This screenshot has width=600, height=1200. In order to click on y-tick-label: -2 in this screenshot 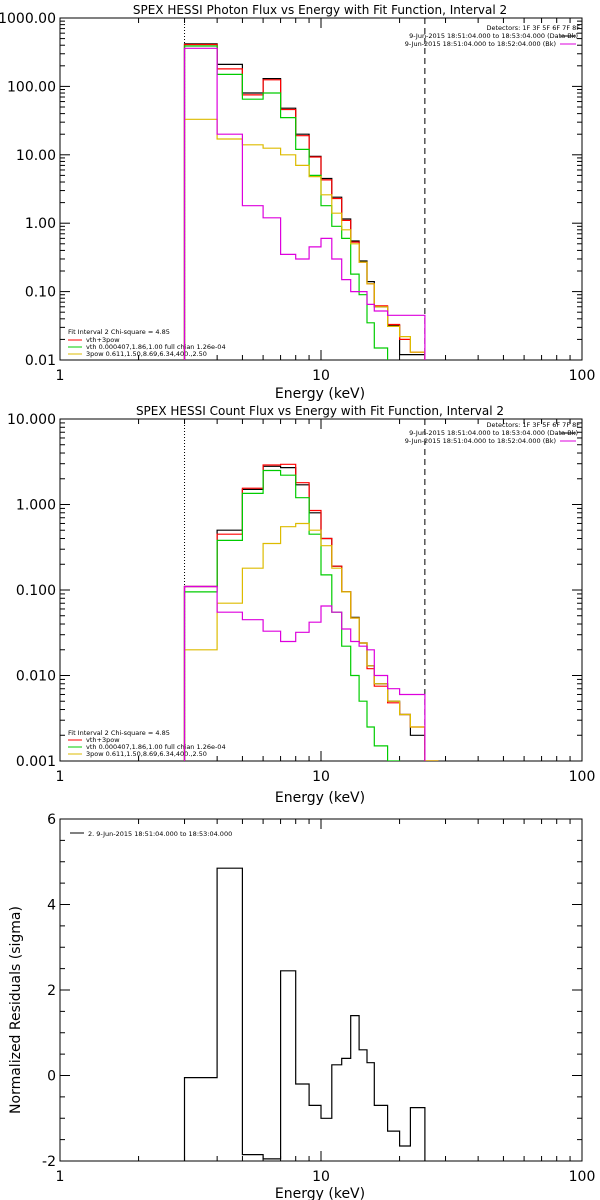, I will do `click(49, 1162)`.